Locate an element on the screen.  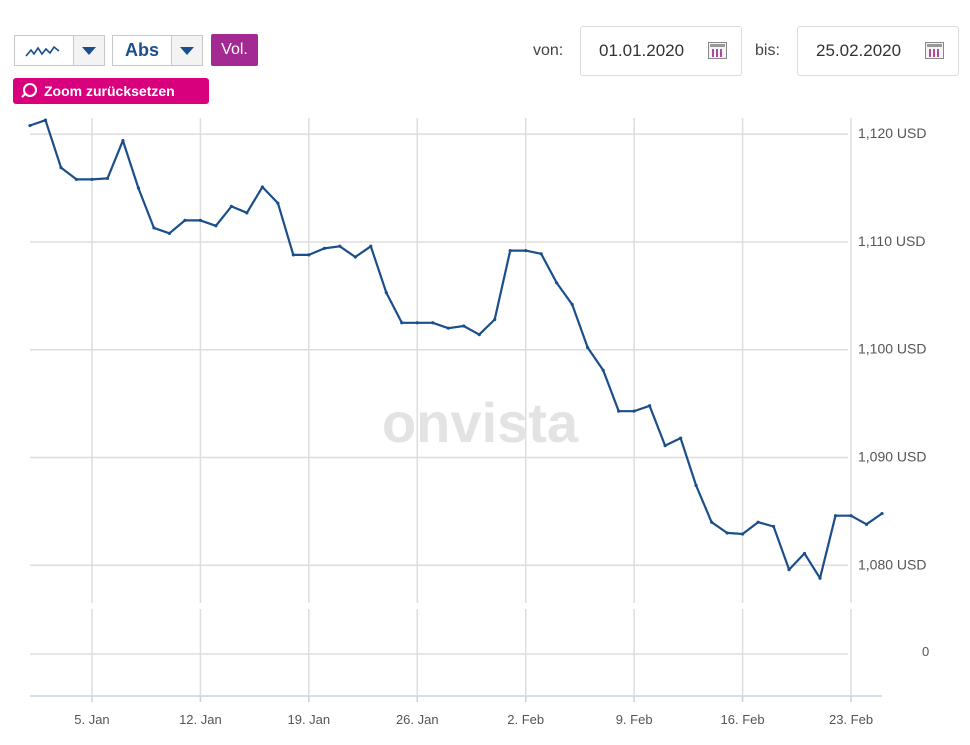
x-tick-label: 2. Feb is located at coordinates (525, 719).